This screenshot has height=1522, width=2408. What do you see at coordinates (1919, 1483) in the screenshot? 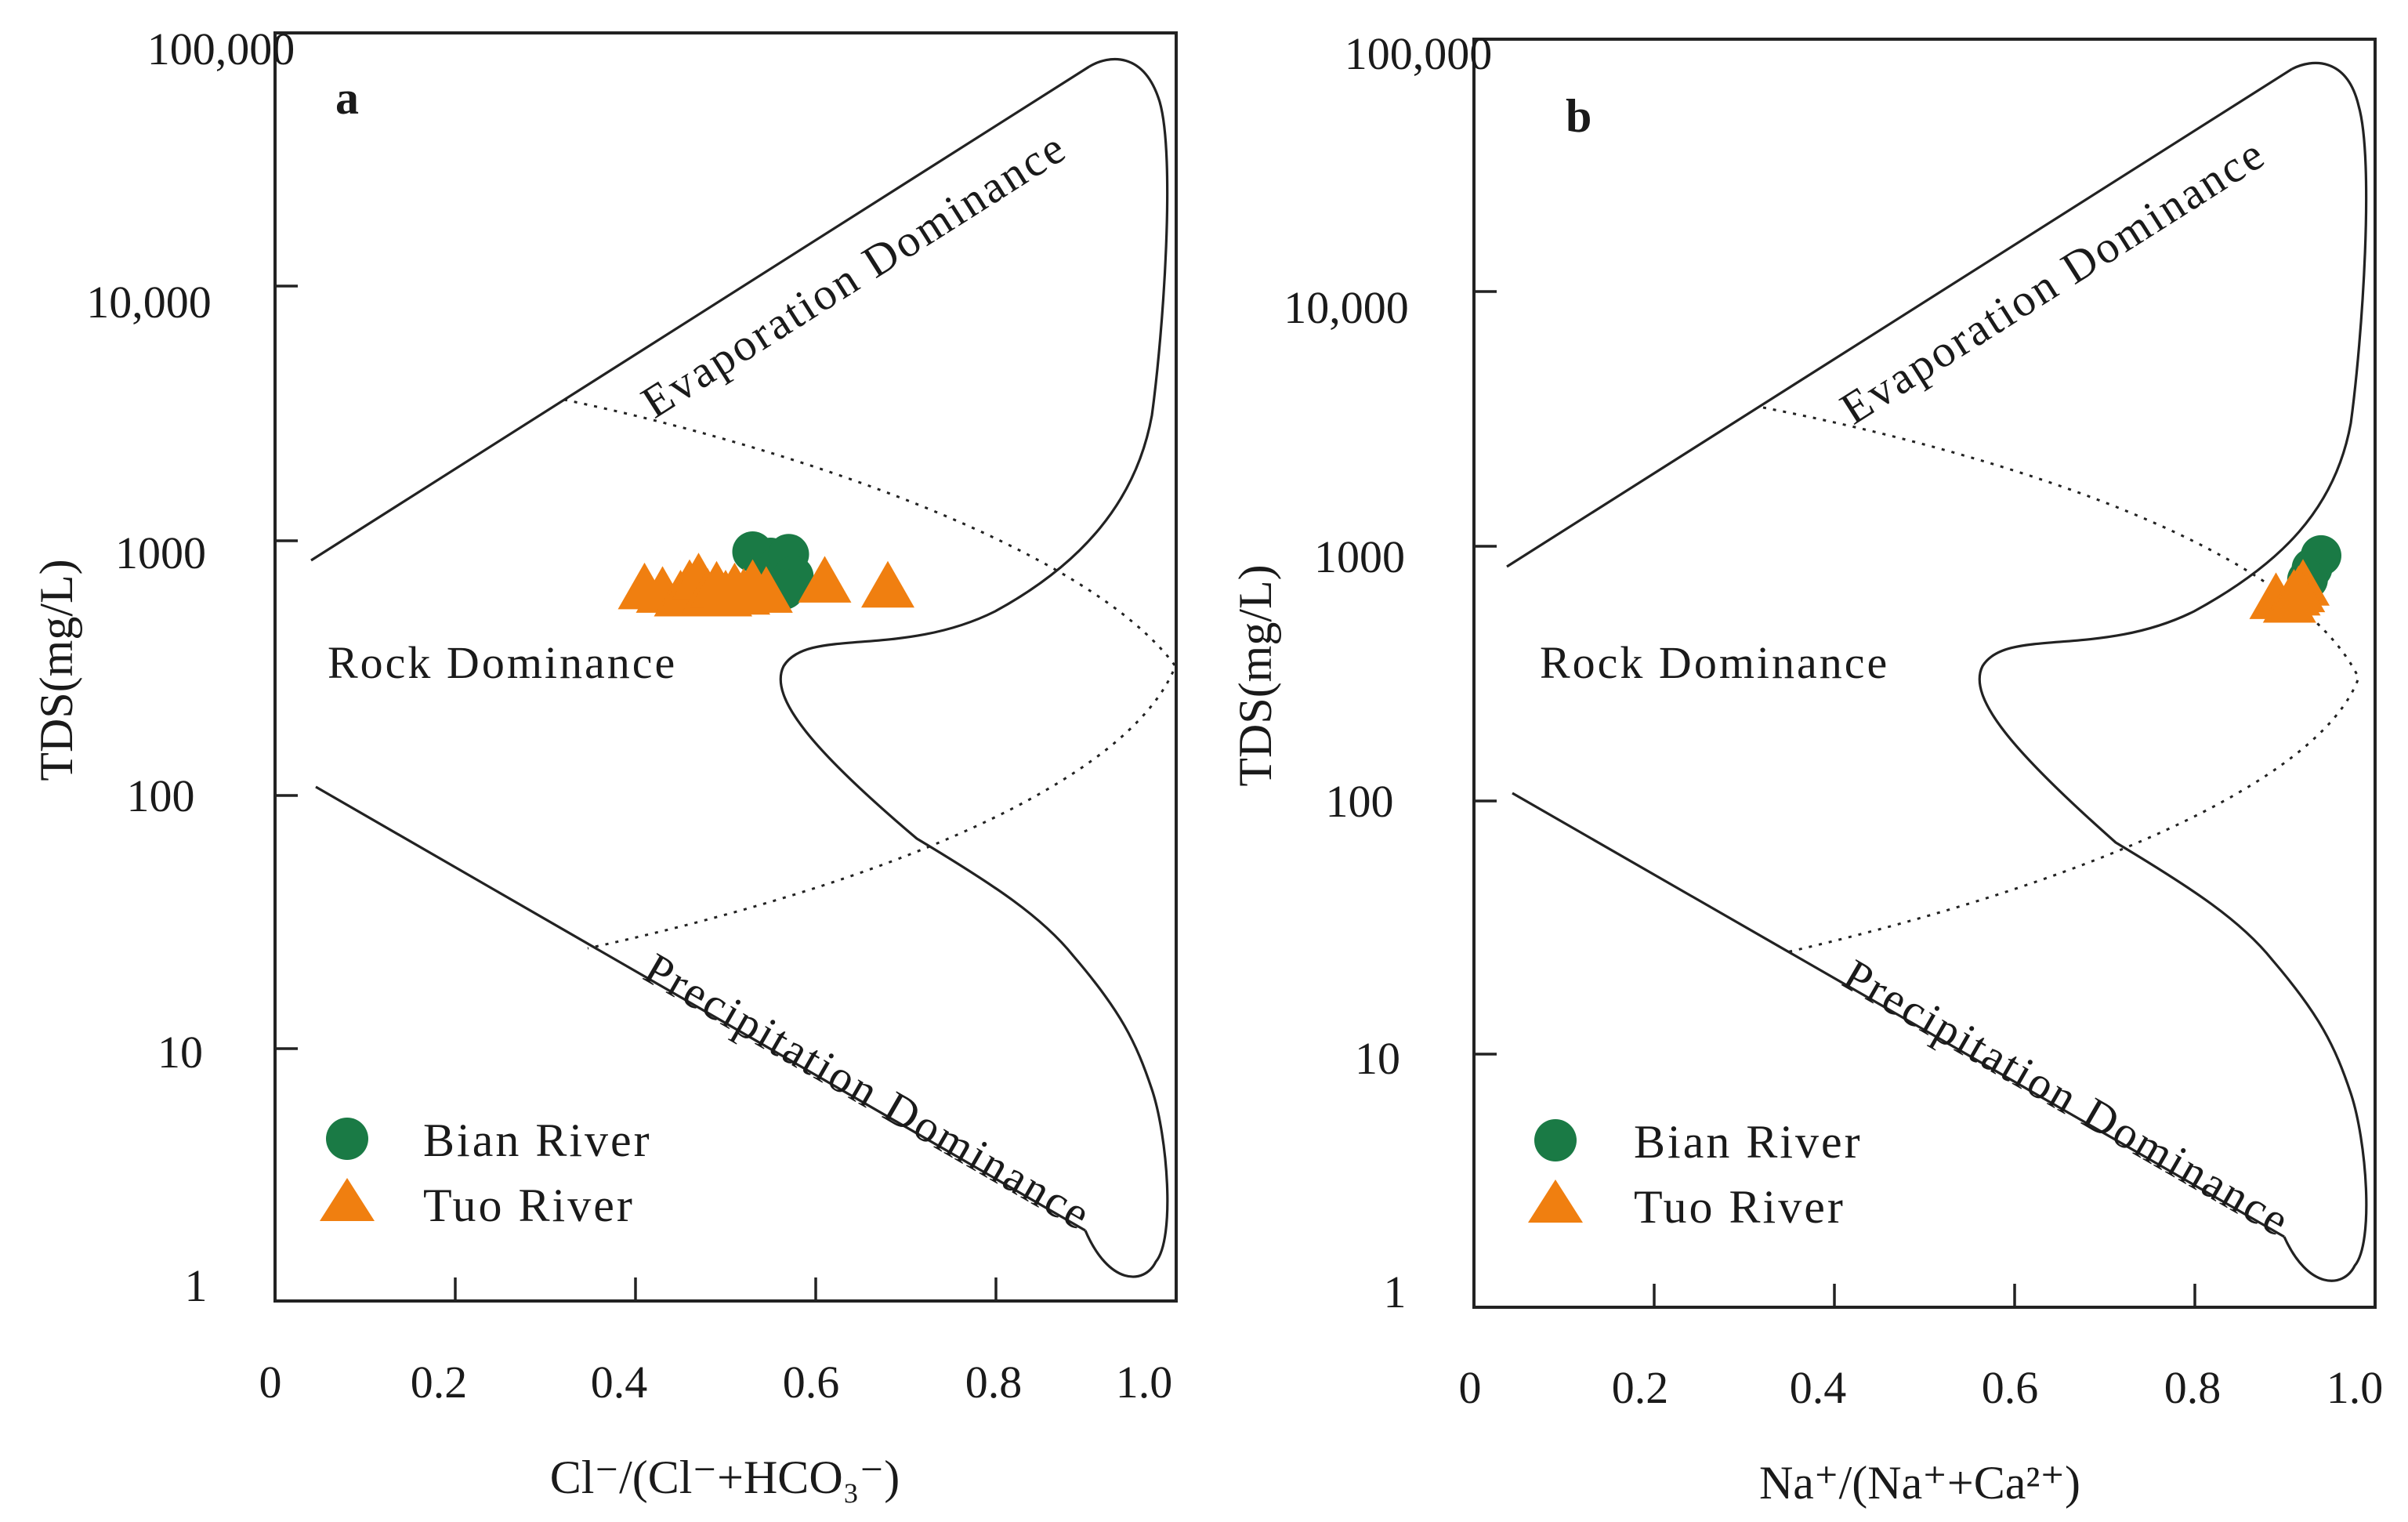
I see `x-axis-title: Na⁺/(Na⁺+Ca²⁺)` at bounding box center [1919, 1483].